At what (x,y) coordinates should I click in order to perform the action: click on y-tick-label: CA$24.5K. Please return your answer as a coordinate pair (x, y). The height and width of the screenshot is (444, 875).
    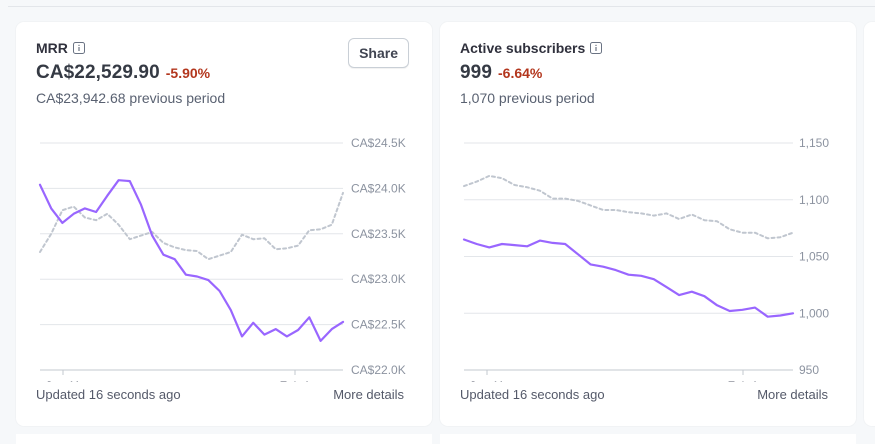
    Looking at the image, I should click on (378, 143).